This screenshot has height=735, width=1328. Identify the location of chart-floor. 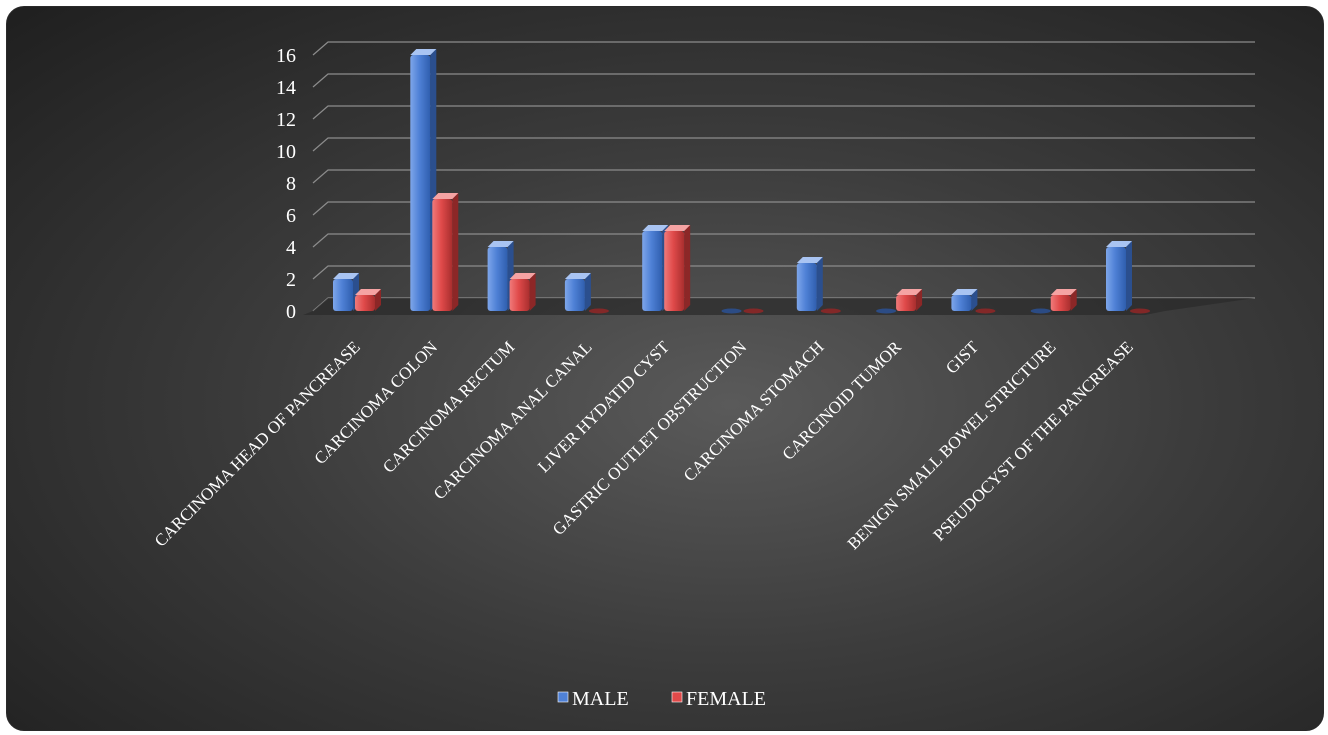
(779, 306).